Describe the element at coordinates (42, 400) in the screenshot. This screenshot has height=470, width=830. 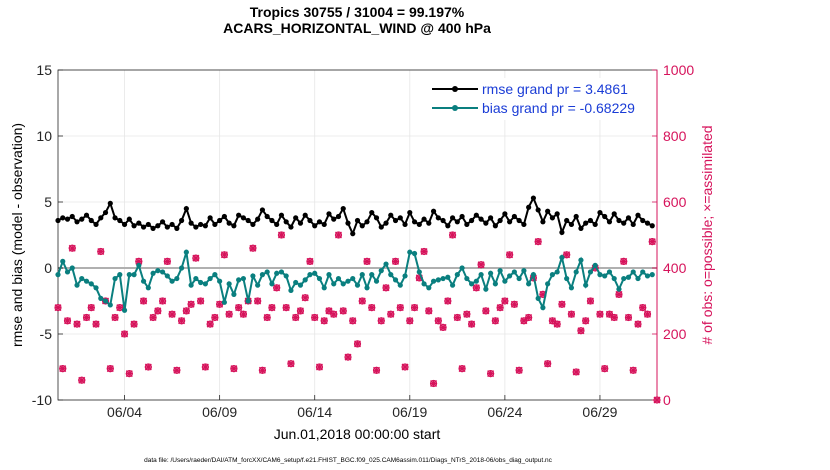
I see `y-left-tick-label: -10` at that location.